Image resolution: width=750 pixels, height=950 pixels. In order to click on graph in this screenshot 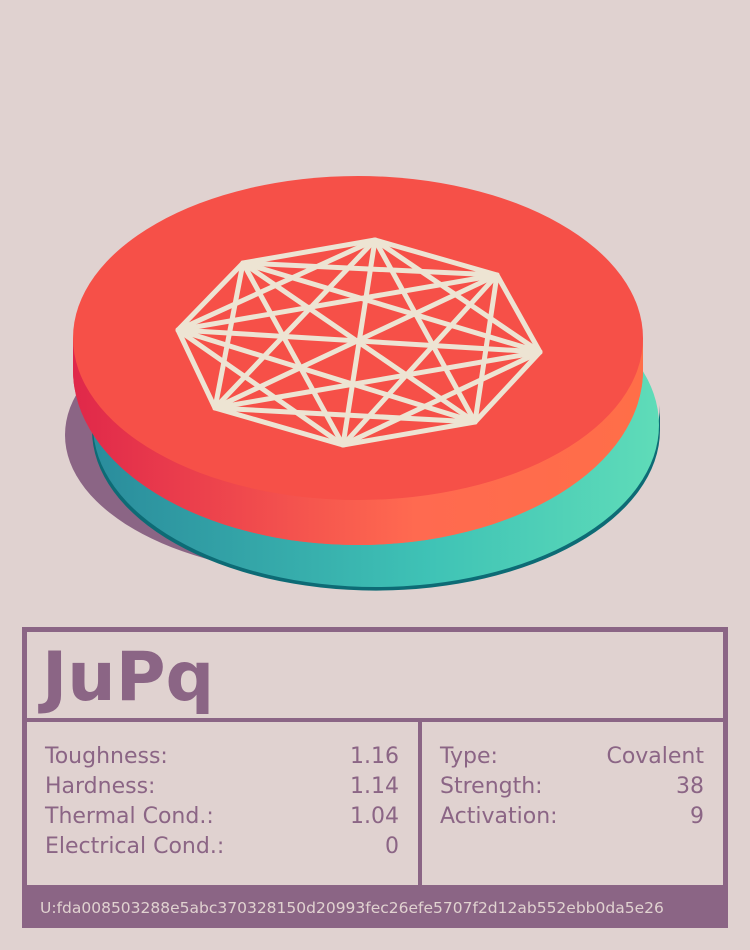, I will do `click(359, 342)`.